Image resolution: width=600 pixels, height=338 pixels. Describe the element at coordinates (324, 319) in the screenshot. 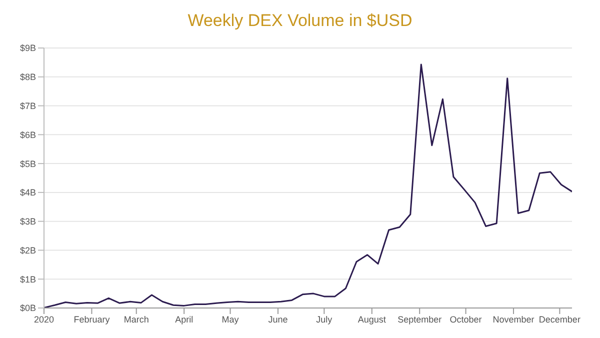

I see `x-tick-label: July` at that location.